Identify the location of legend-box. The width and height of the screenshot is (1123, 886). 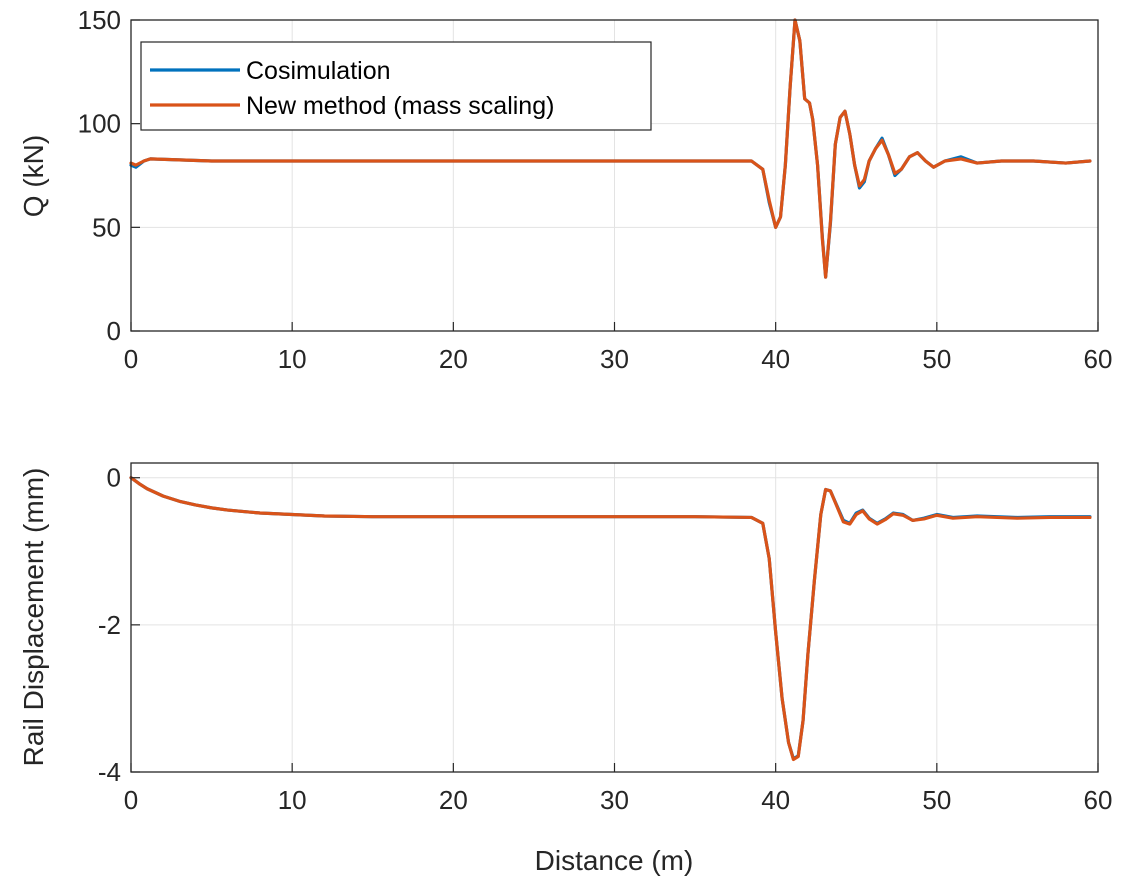
(396, 86).